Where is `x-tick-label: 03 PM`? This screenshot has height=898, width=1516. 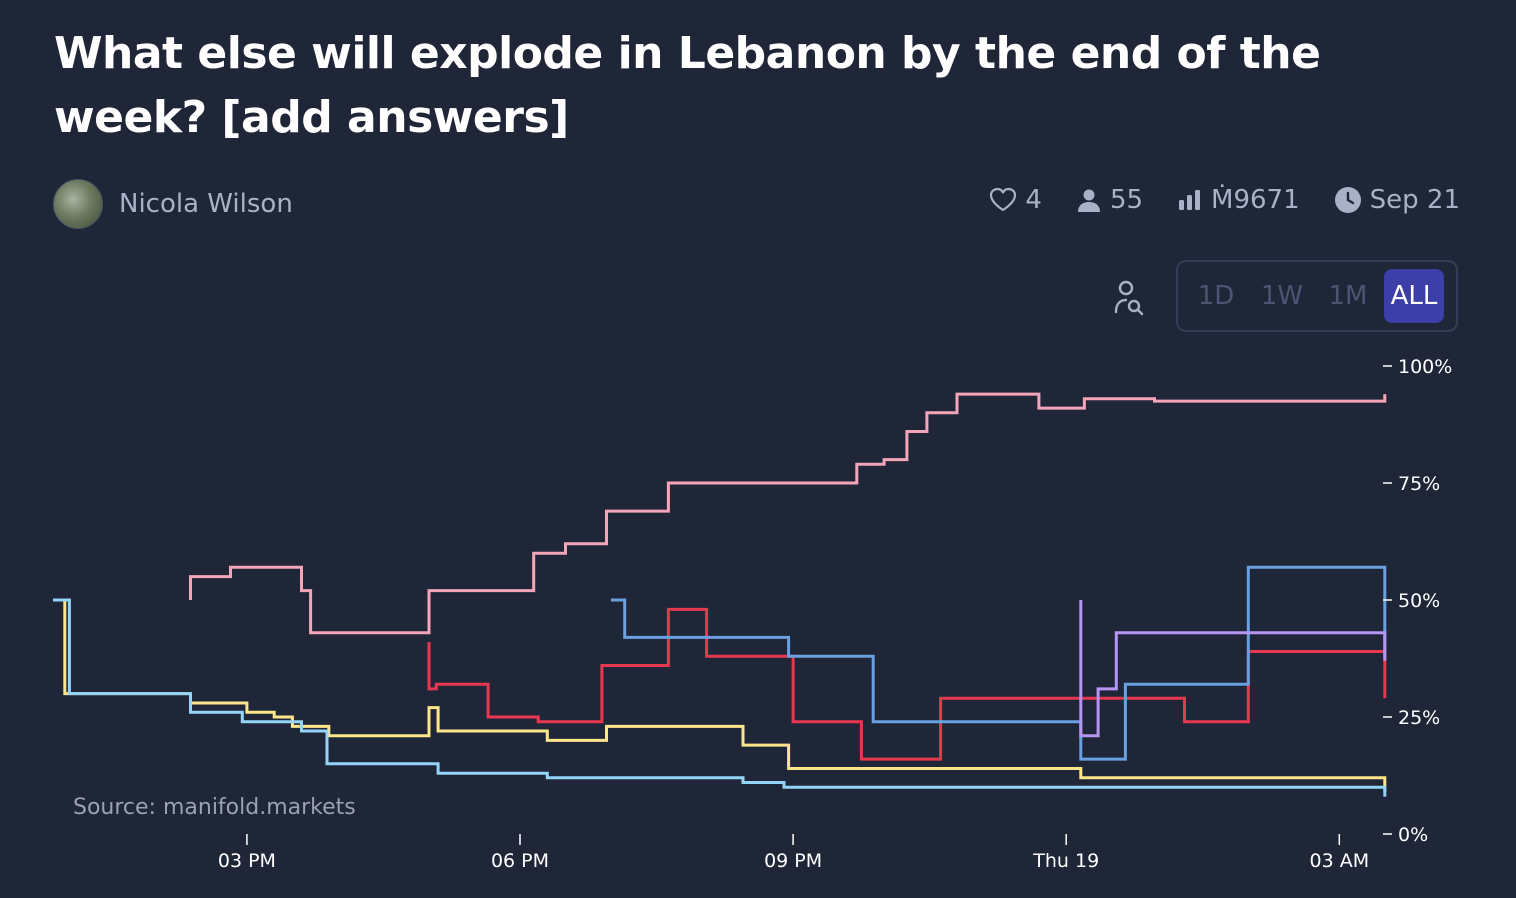 x-tick-label: 03 PM is located at coordinates (247, 861).